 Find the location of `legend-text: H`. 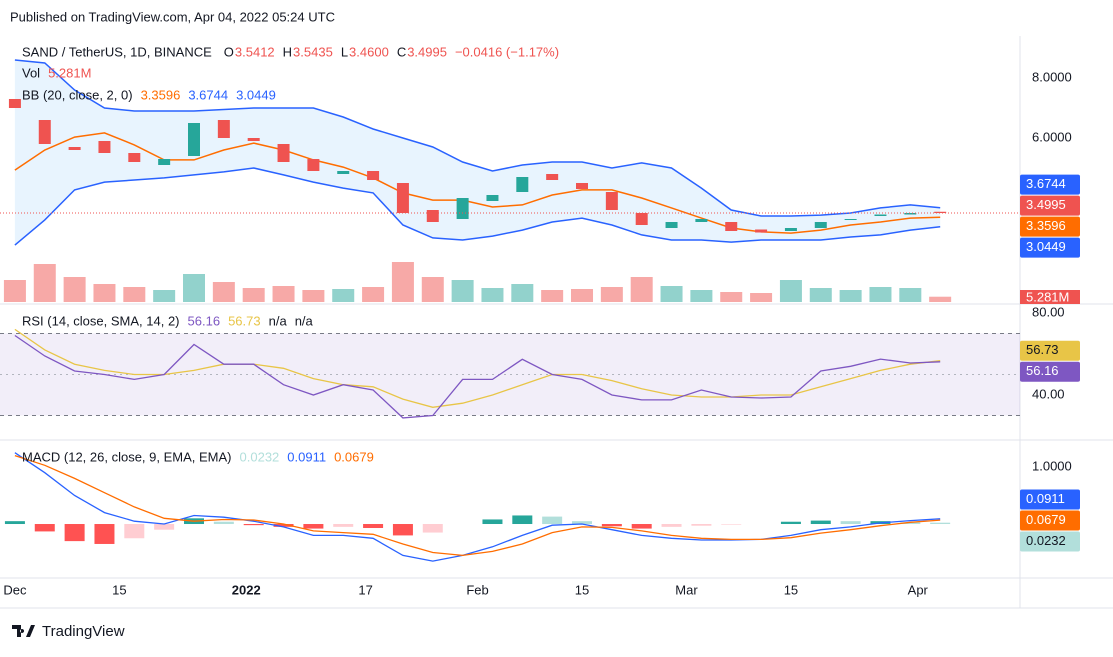

legend-text: H is located at coordinates (287, 51).